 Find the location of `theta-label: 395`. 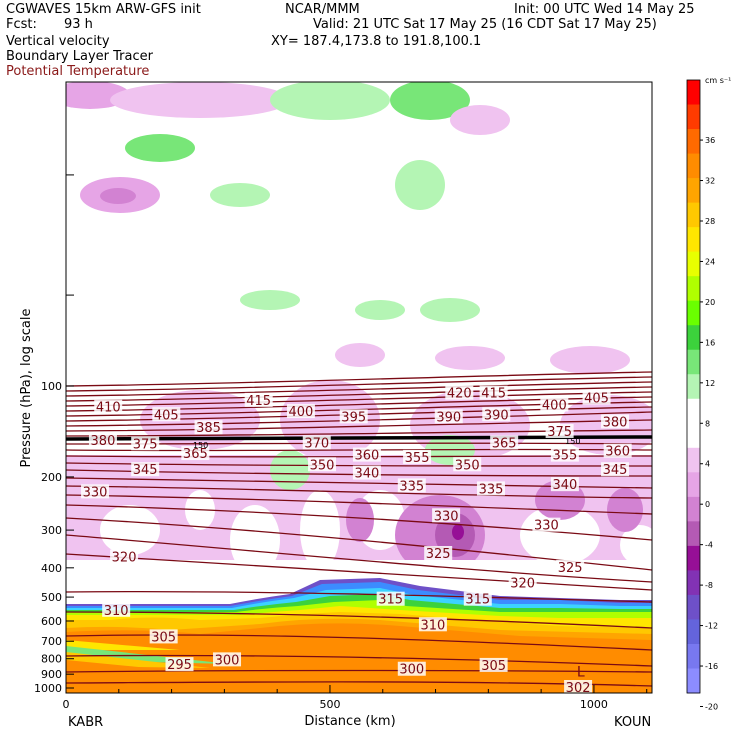

theta-label: 395 is located at coordinates (353, 417).